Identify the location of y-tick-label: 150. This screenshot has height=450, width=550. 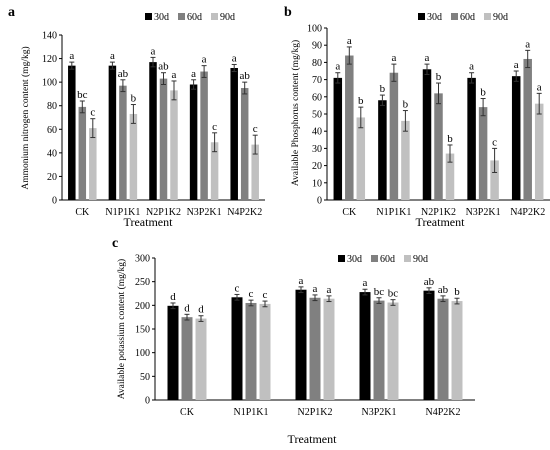
(142, 330).